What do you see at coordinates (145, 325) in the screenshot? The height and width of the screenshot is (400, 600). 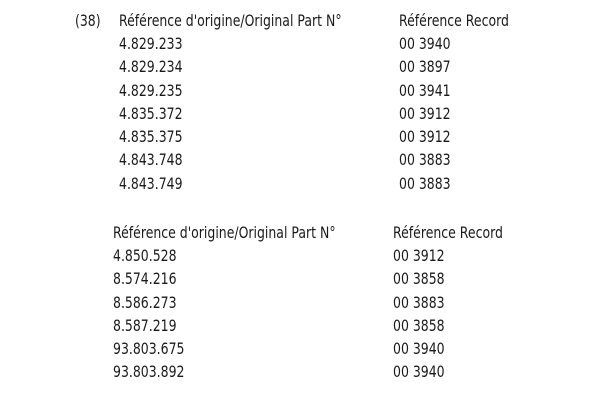 I see `original-part-number: 8.587.219` at bounding box center [145, 325].